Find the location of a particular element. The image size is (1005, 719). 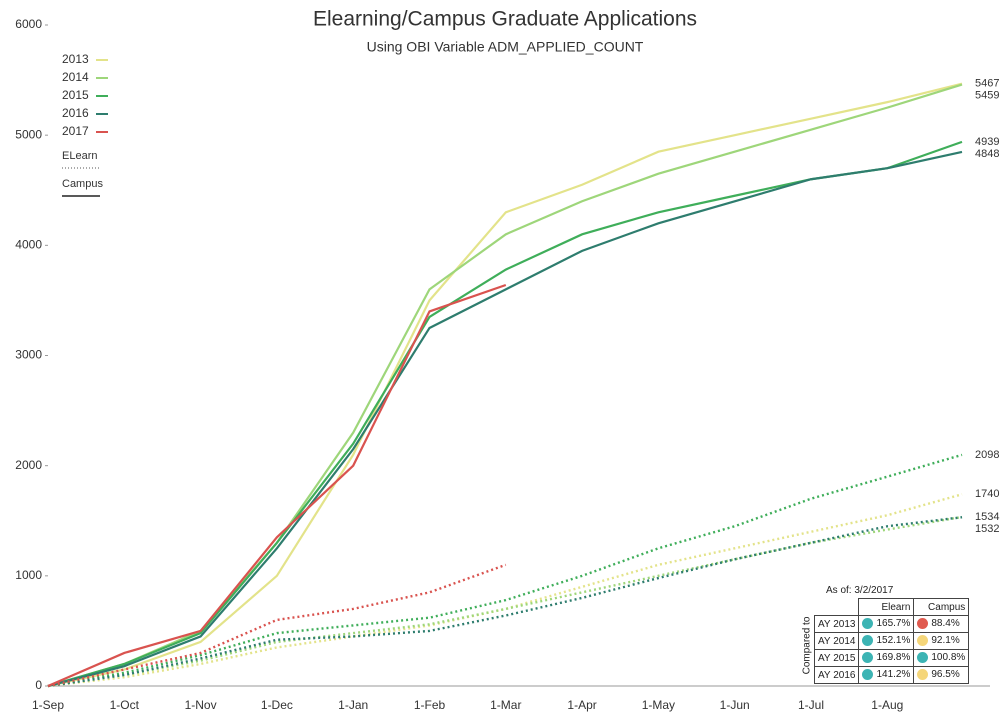

header-cell: Campus is located at coordinates (941, 607).